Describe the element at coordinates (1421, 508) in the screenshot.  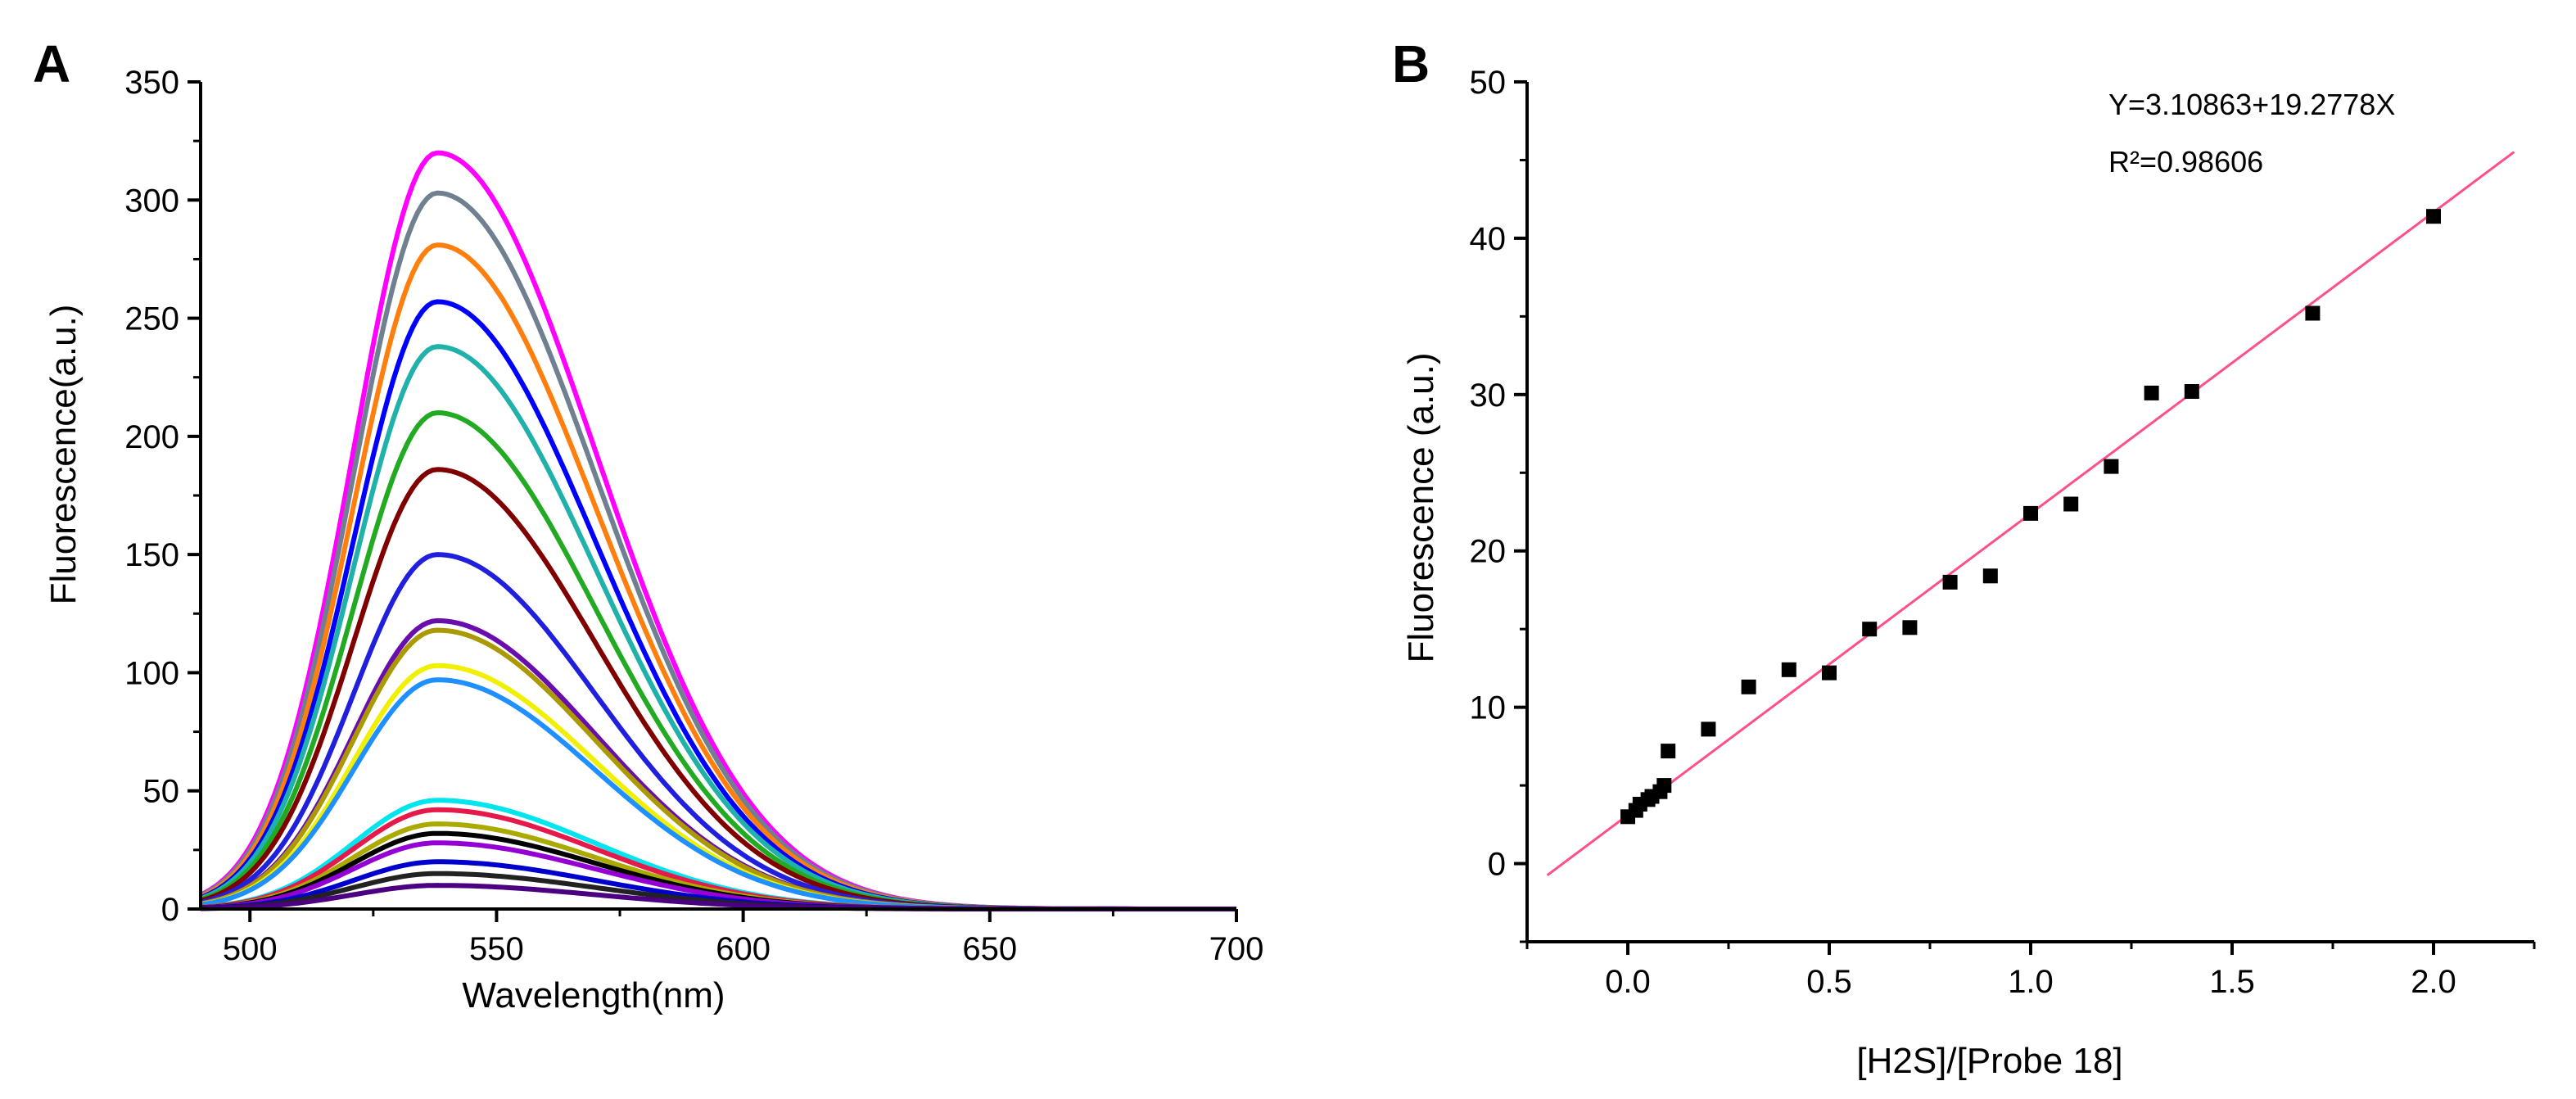
I see `y-axis-title-b: Fluorescence (a.u.)` at that location.